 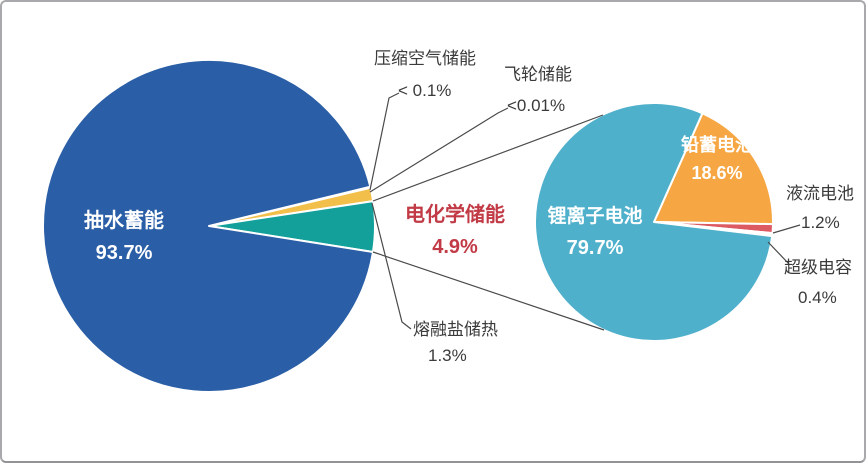 I want to click on pumped-hydro-value: 93.7%, so click(x=124, y=253).